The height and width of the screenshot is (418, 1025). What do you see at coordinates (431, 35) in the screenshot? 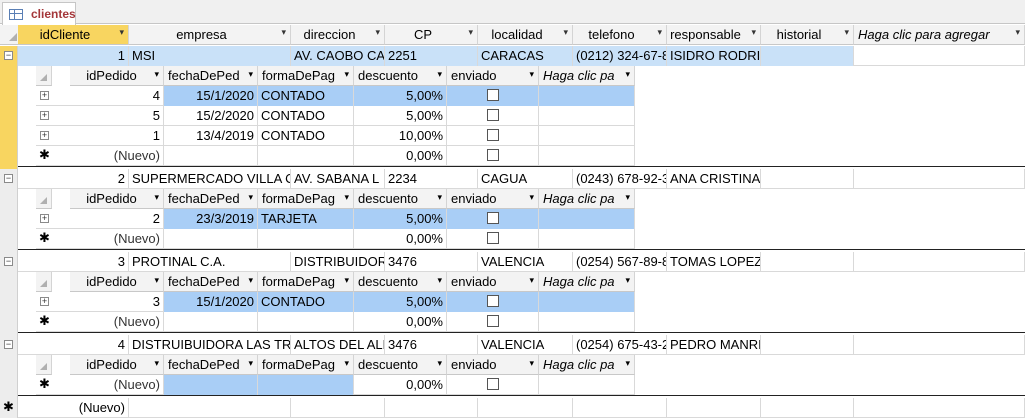
I see `column-header-3: CP ▾` at bounding box center [431, 35].